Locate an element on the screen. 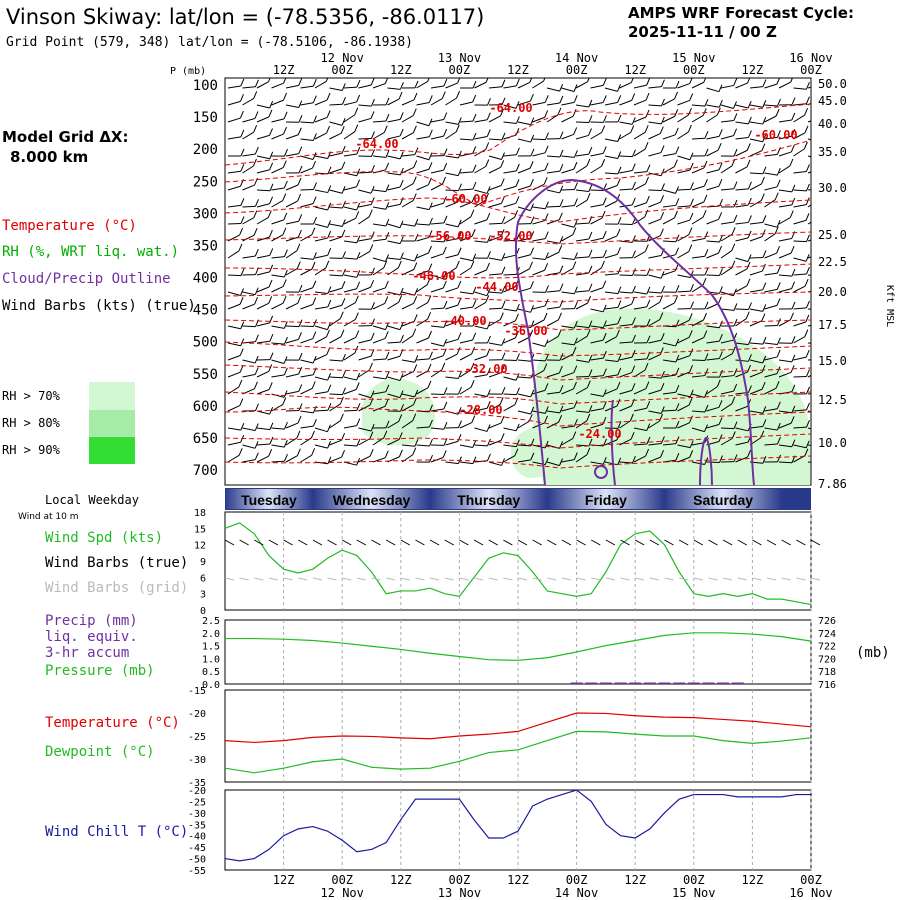 The height and width of the screenshot is (900, 900). weekday-cell is located at coordinates (723, 499).